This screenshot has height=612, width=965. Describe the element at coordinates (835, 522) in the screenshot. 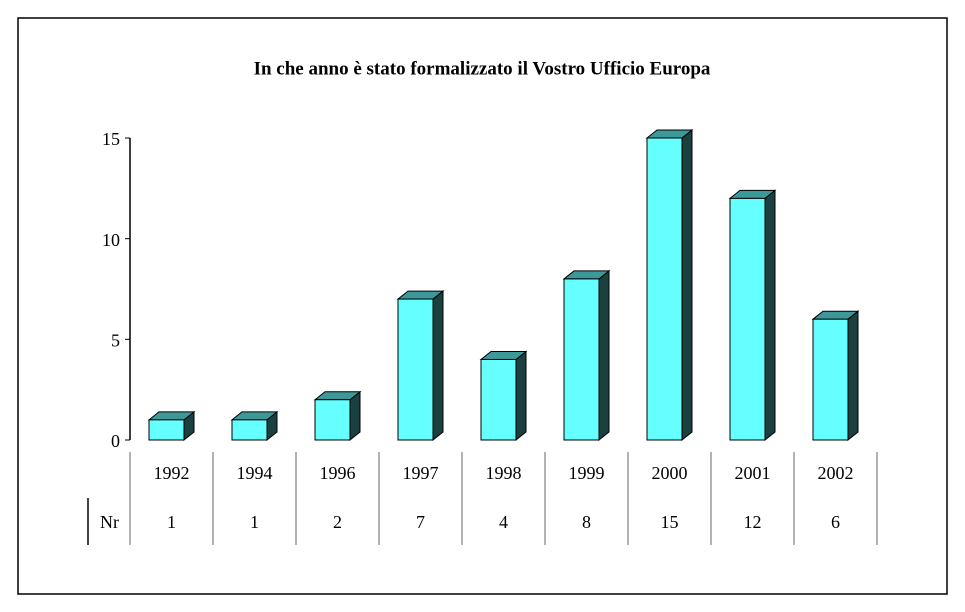

I see `table-value: 6` at that location.